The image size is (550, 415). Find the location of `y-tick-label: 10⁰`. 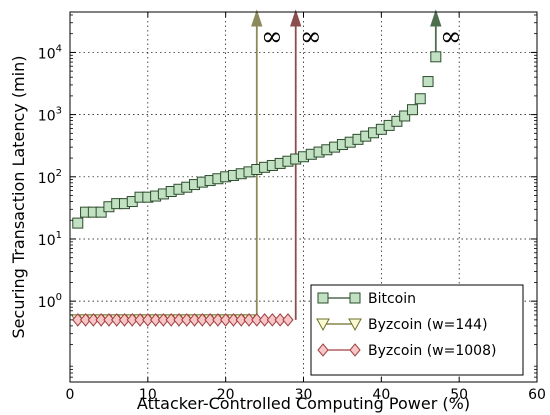

y-tick-label: 10⁰ is located at coordinates (50, 301).